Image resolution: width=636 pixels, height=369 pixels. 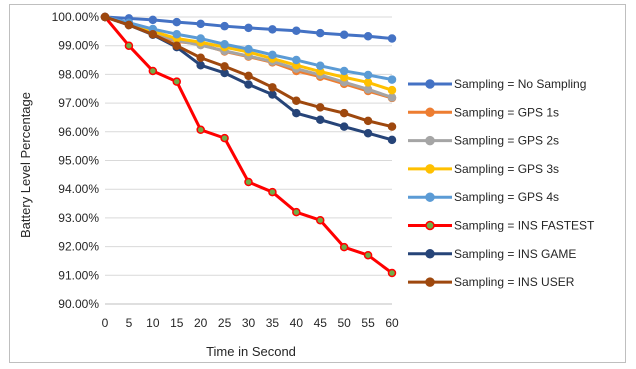 I want to click on y-tick-label: 90.00%, so click(x=78, y=304).